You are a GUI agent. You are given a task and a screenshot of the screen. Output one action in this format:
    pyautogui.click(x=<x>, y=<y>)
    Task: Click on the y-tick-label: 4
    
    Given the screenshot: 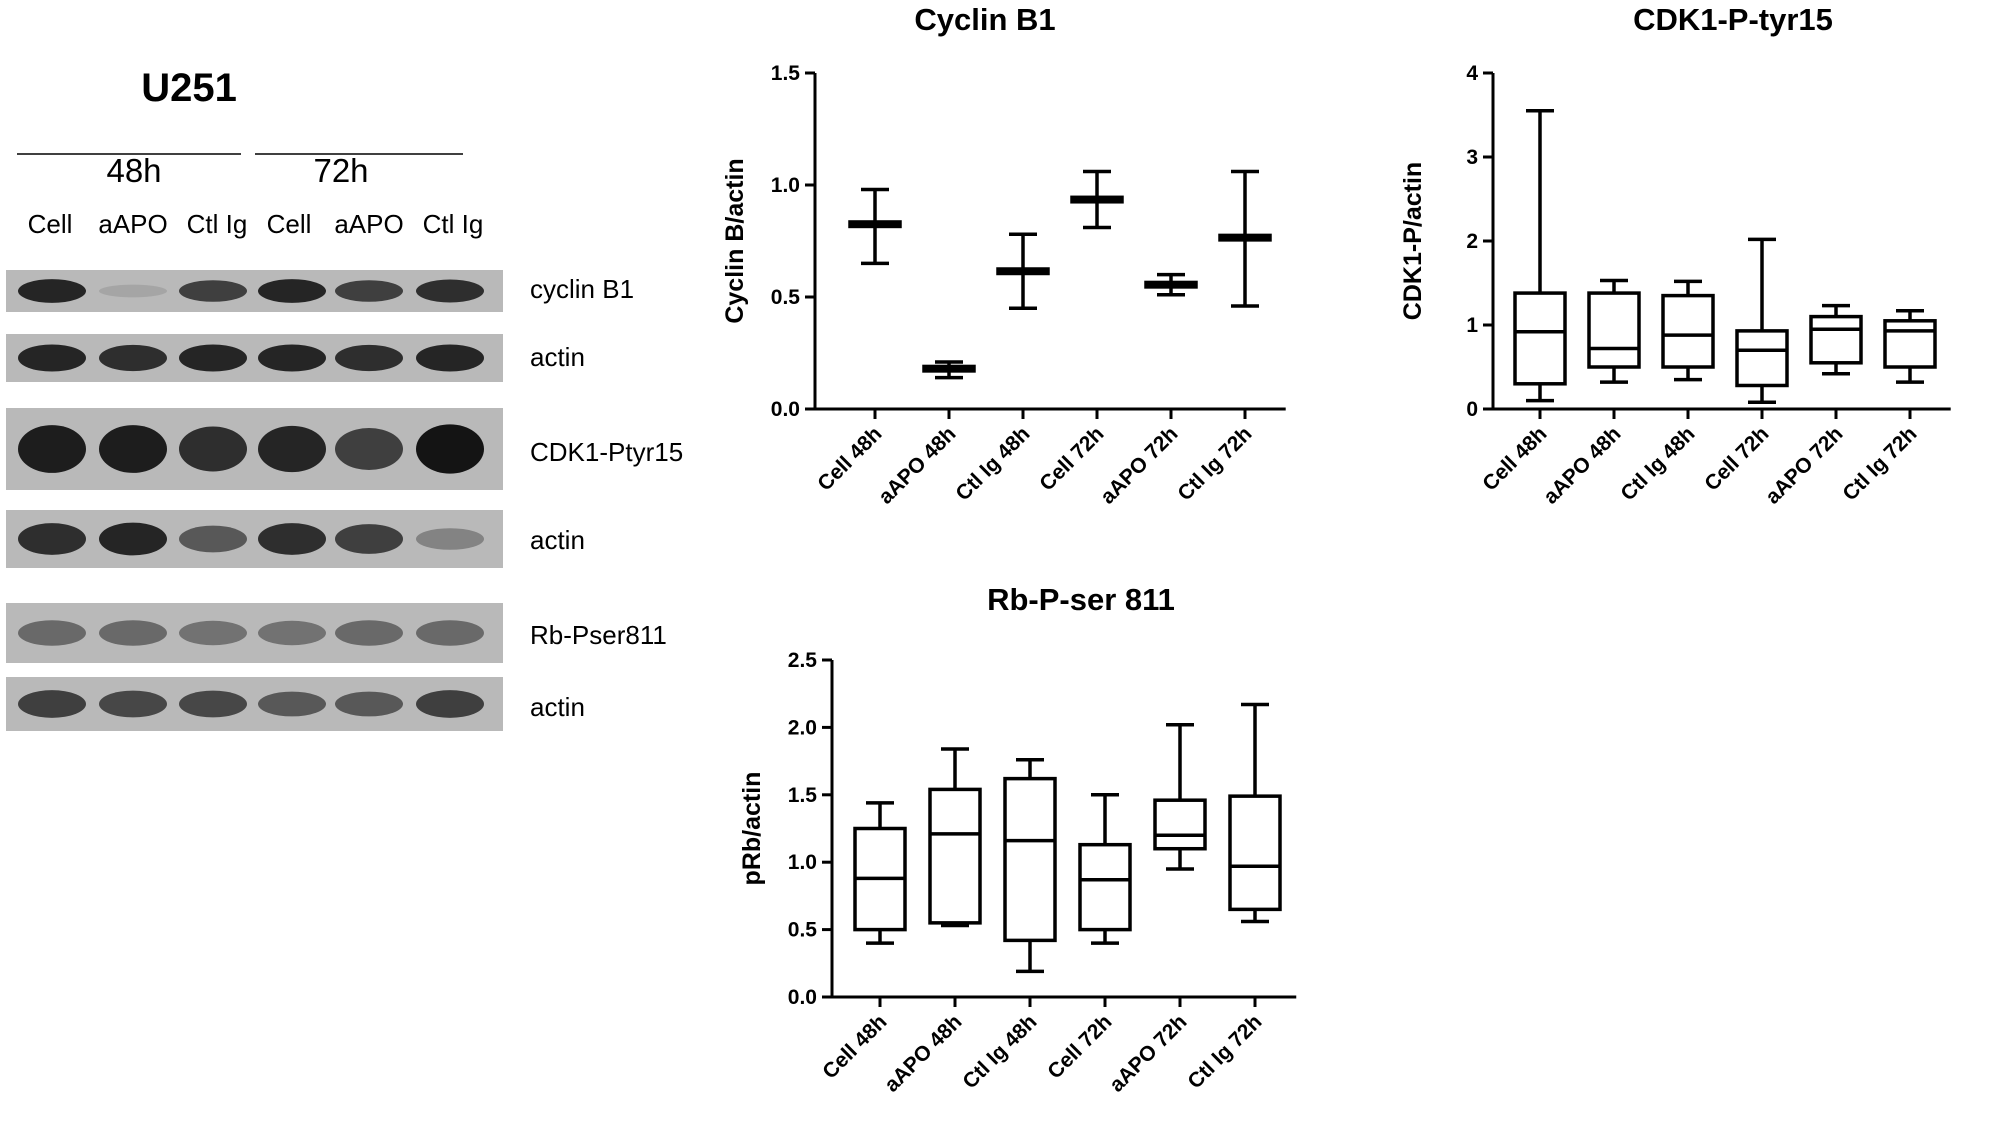 What is the action you would take?
    pyautogui.click(x=1472, y=73)
    